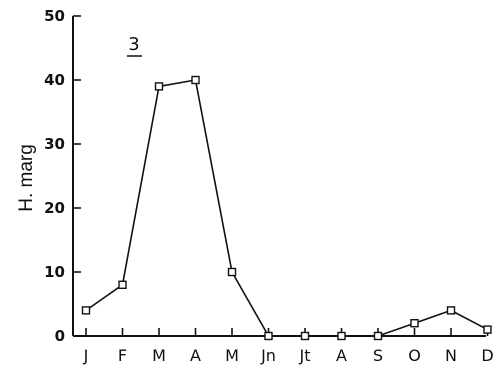 Image resolution: width=504 pixels, height=369 pixels. Describe the element at coordinates (54, 272) in the screenshot. I see `y-tick-label: 10` at that location.